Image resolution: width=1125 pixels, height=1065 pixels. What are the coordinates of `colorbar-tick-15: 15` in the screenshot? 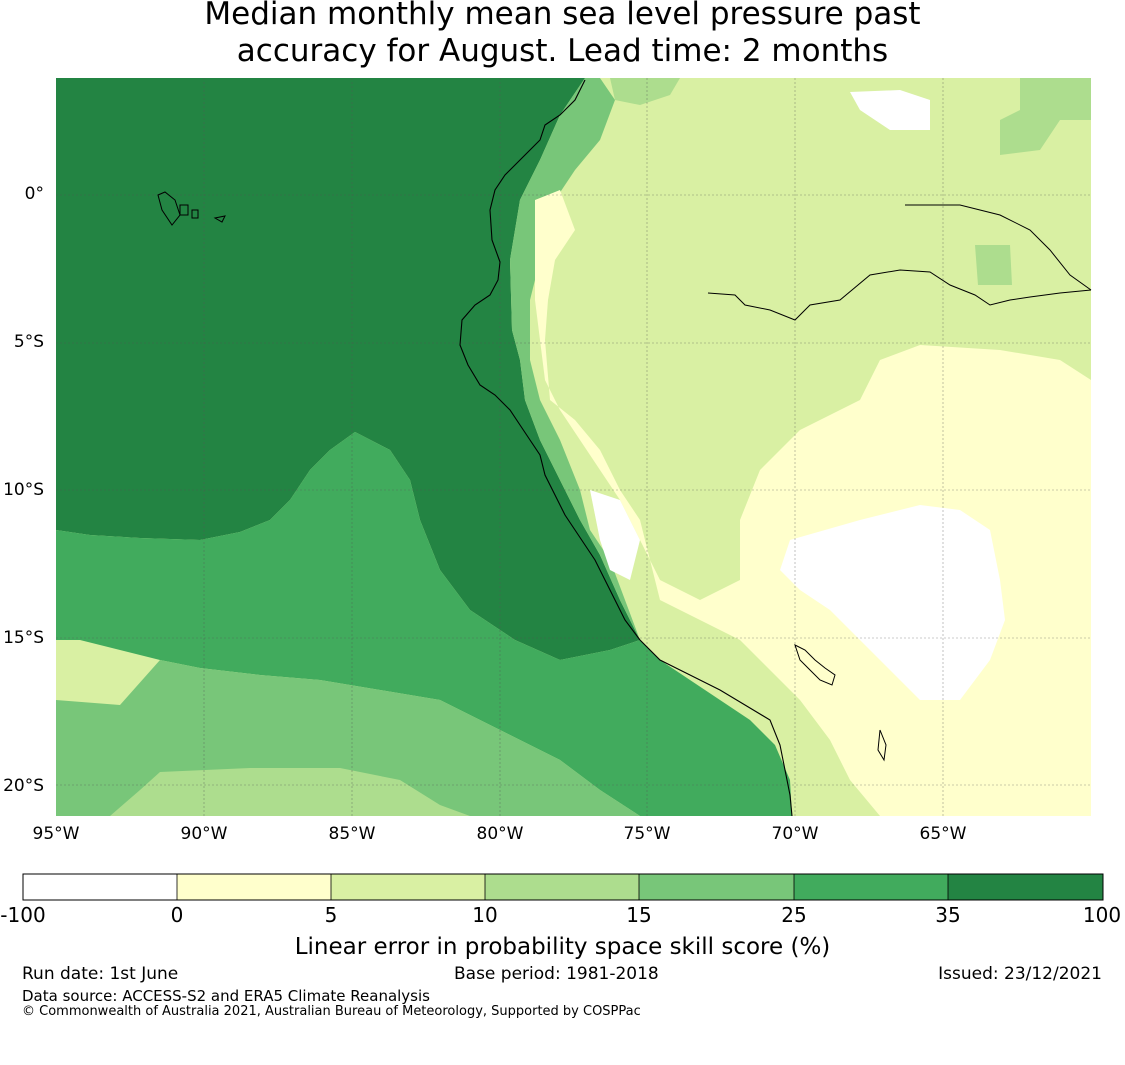 It's located at (639, 915).